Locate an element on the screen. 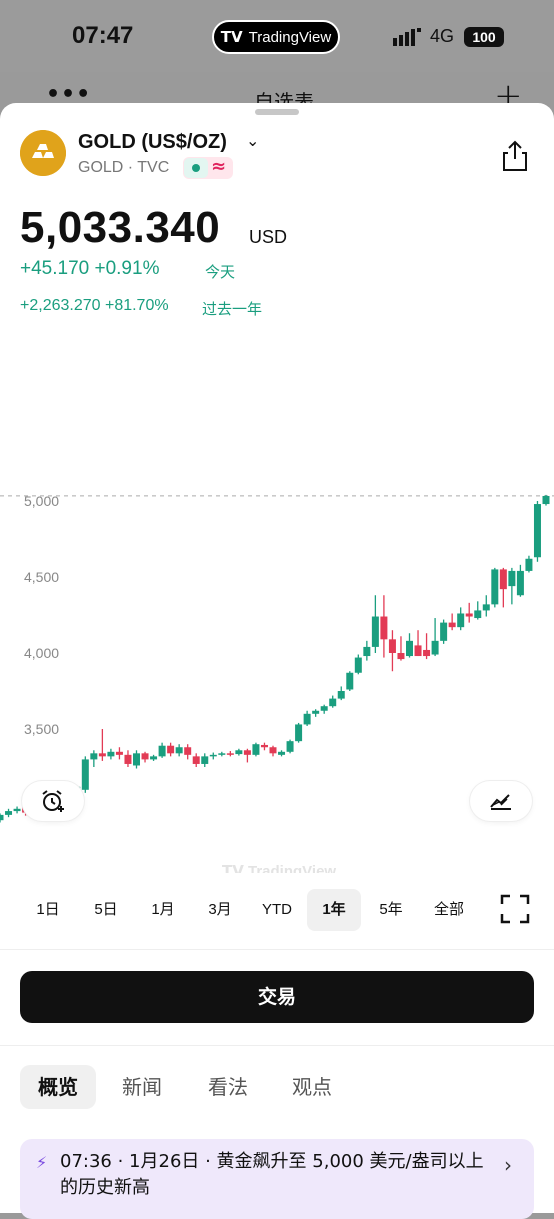  add-alert-button is located at coordinates (53, 801).